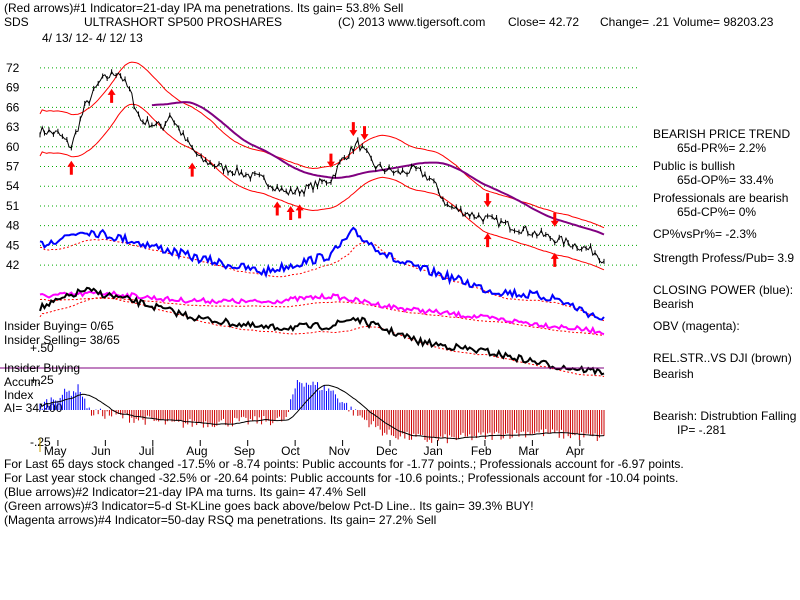  I want to click on month-label: Aug, so click(196, 451).